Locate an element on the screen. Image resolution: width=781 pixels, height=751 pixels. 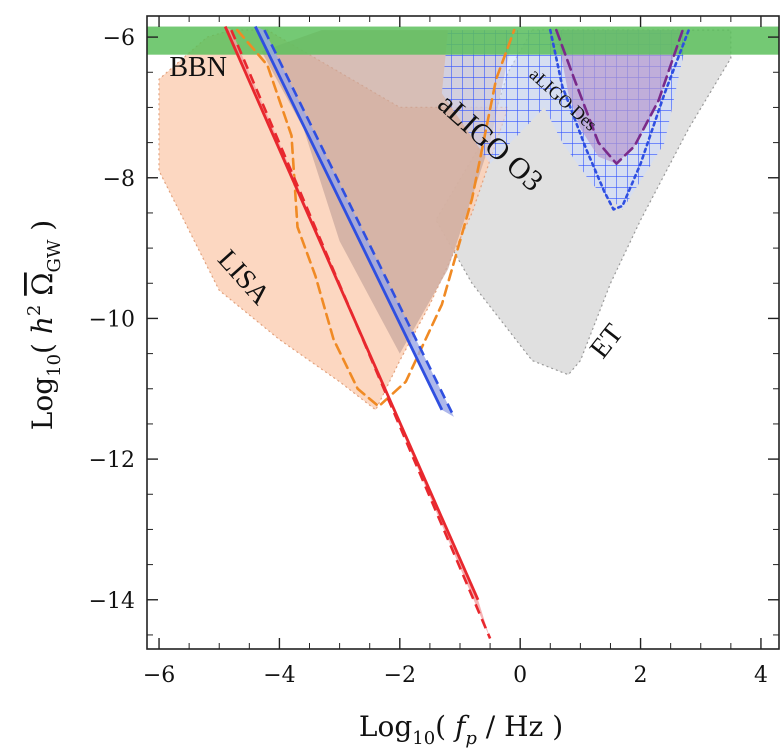
aligo-des-dashed-curve is located at coordinates (619, 96).